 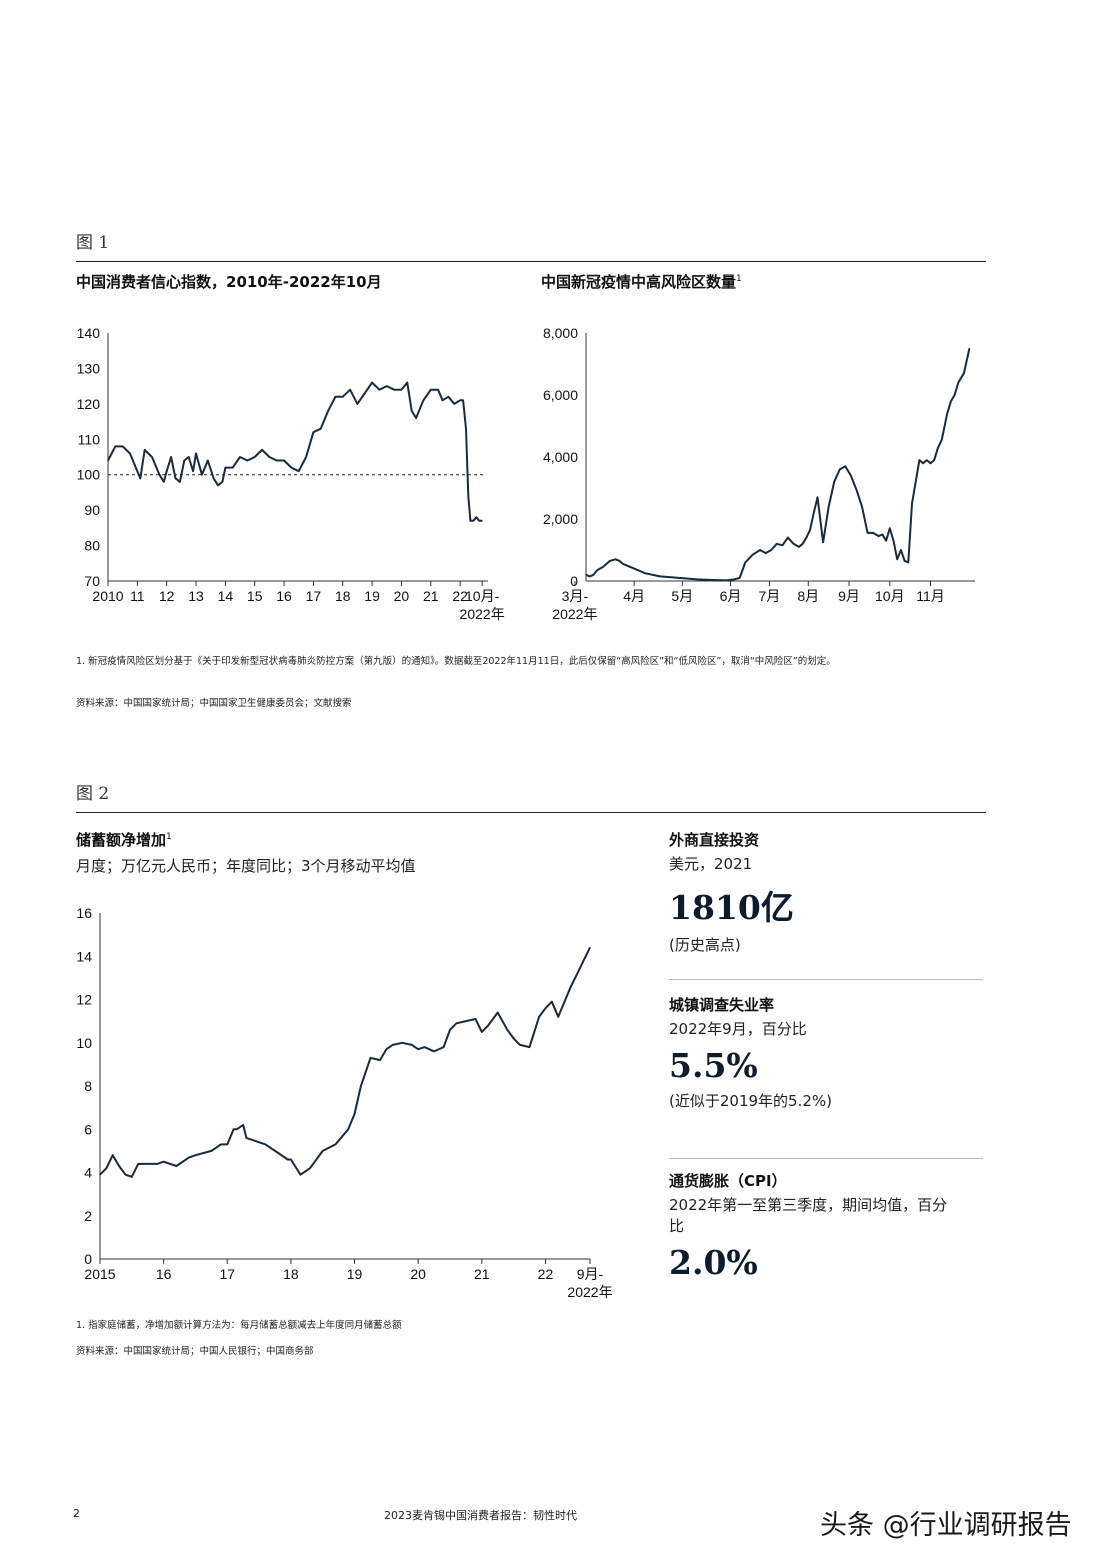 I want to click on y-tick-label: 10, so click(x=84, y=1043).